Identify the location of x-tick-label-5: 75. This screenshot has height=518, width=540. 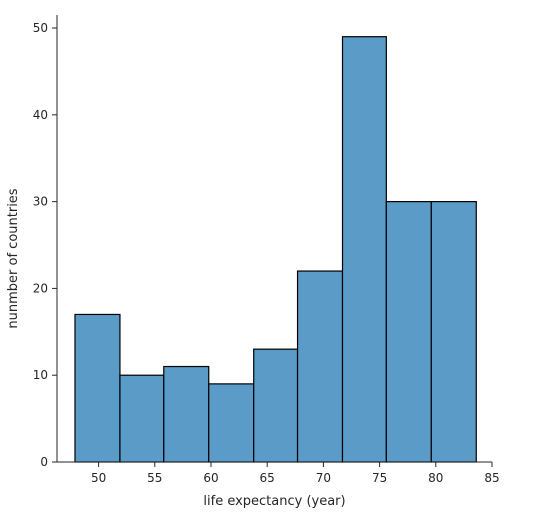
(379, 478).